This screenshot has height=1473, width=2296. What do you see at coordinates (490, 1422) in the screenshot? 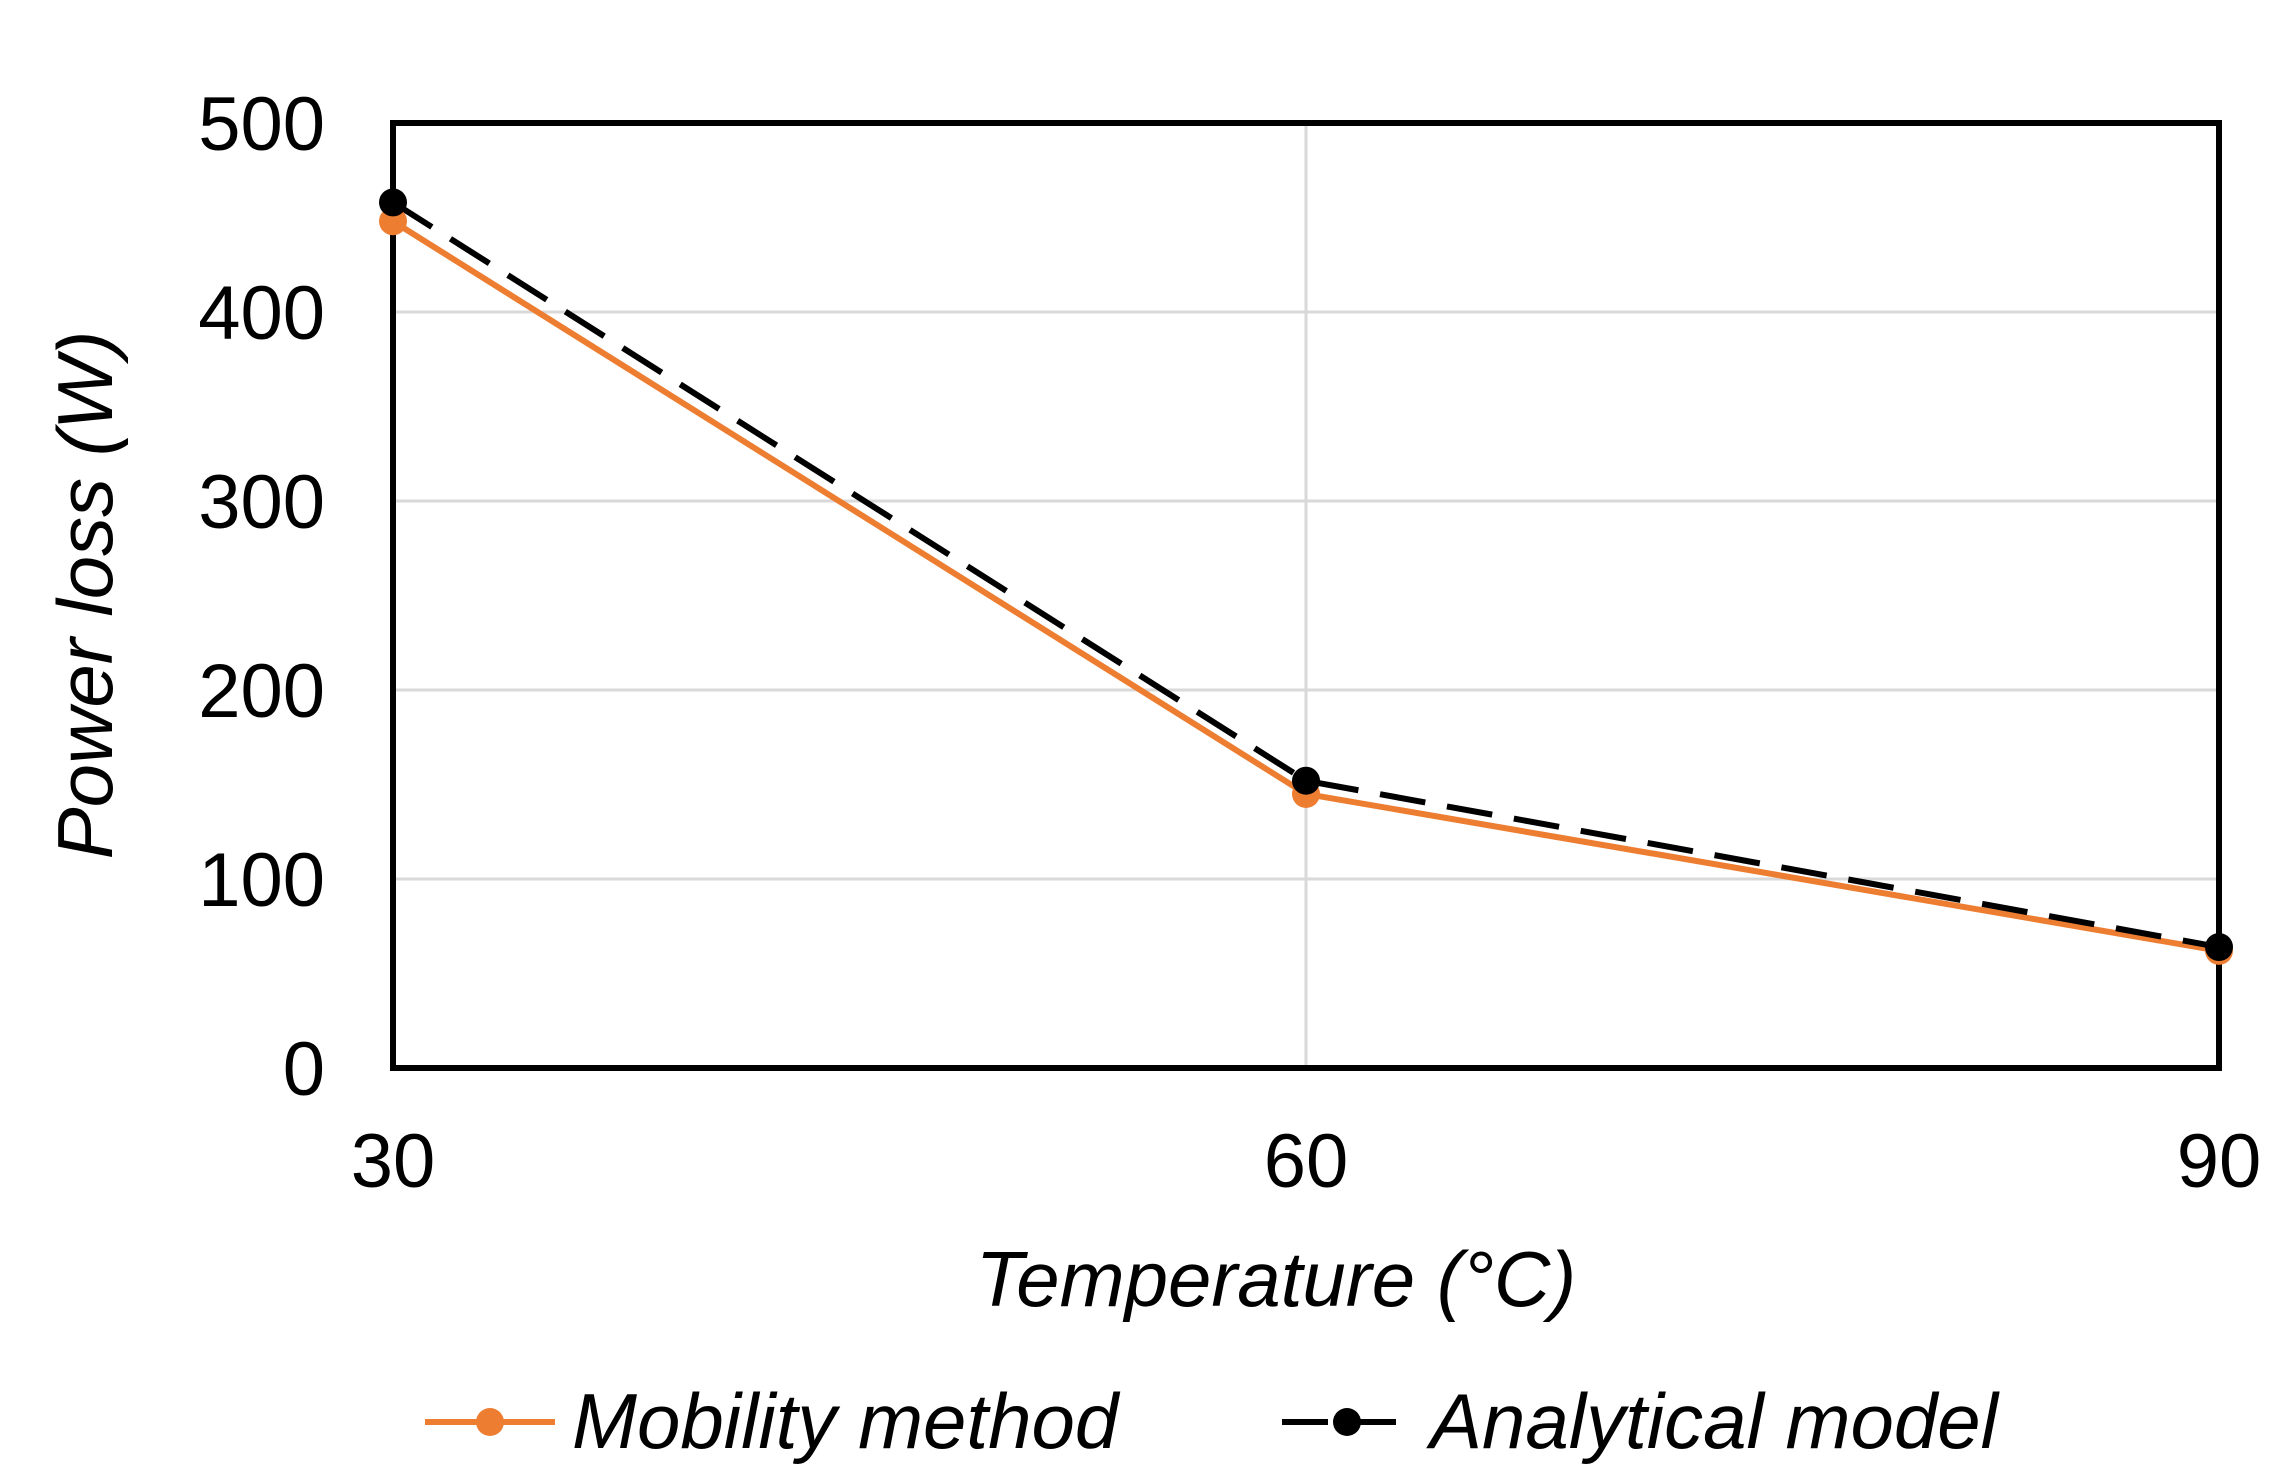
I see `legend-marker-mobility-method` at bounding box center [490, 1422].